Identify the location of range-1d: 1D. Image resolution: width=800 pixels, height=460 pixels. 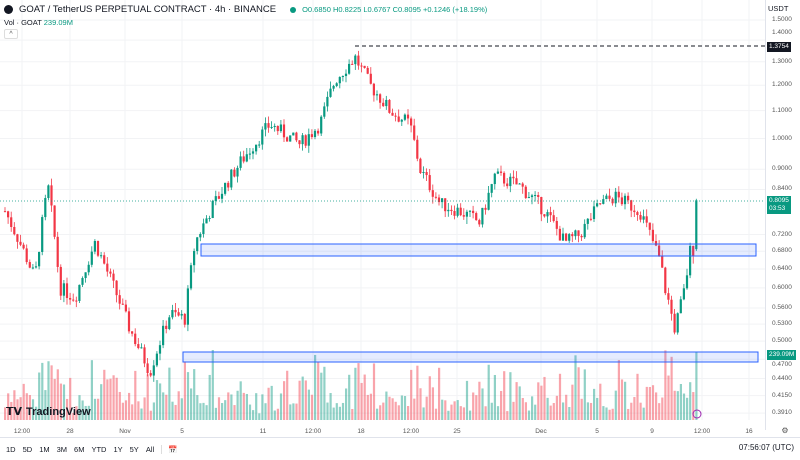
(11, 449).